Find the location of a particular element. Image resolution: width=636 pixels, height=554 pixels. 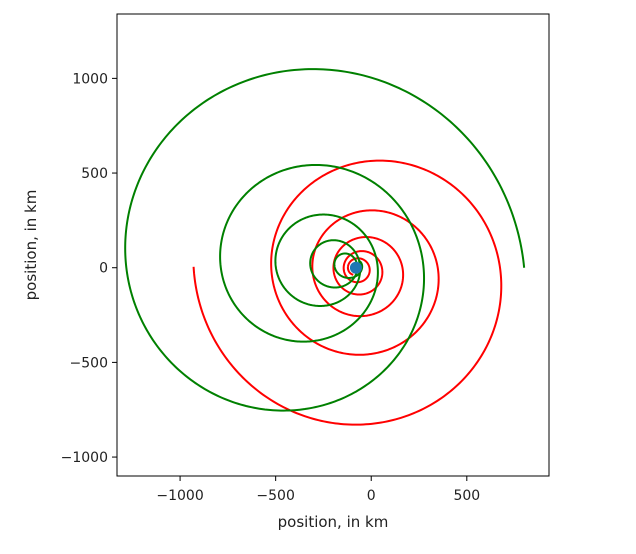

y-axis-label: position, in km is located at coordinates (31, 245).